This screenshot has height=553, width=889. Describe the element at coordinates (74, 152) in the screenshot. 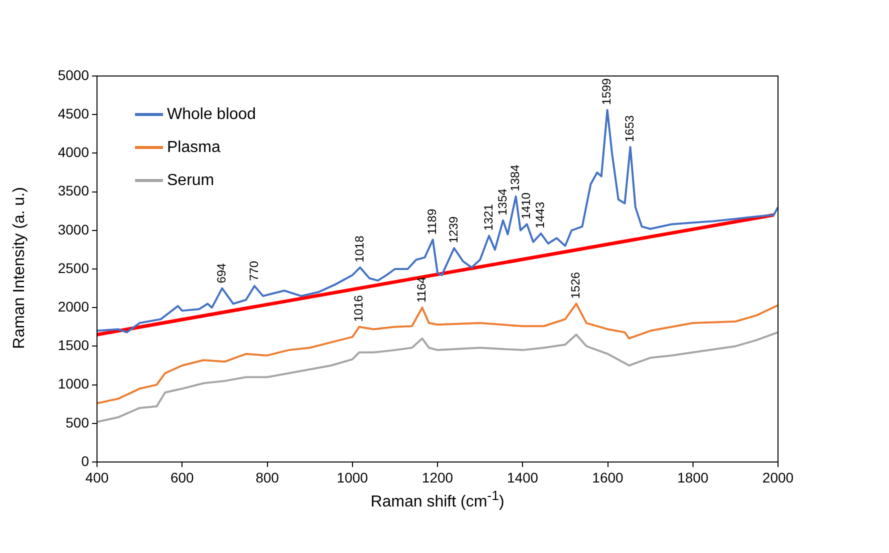

I see `y-tick-label: 4000` at that location.